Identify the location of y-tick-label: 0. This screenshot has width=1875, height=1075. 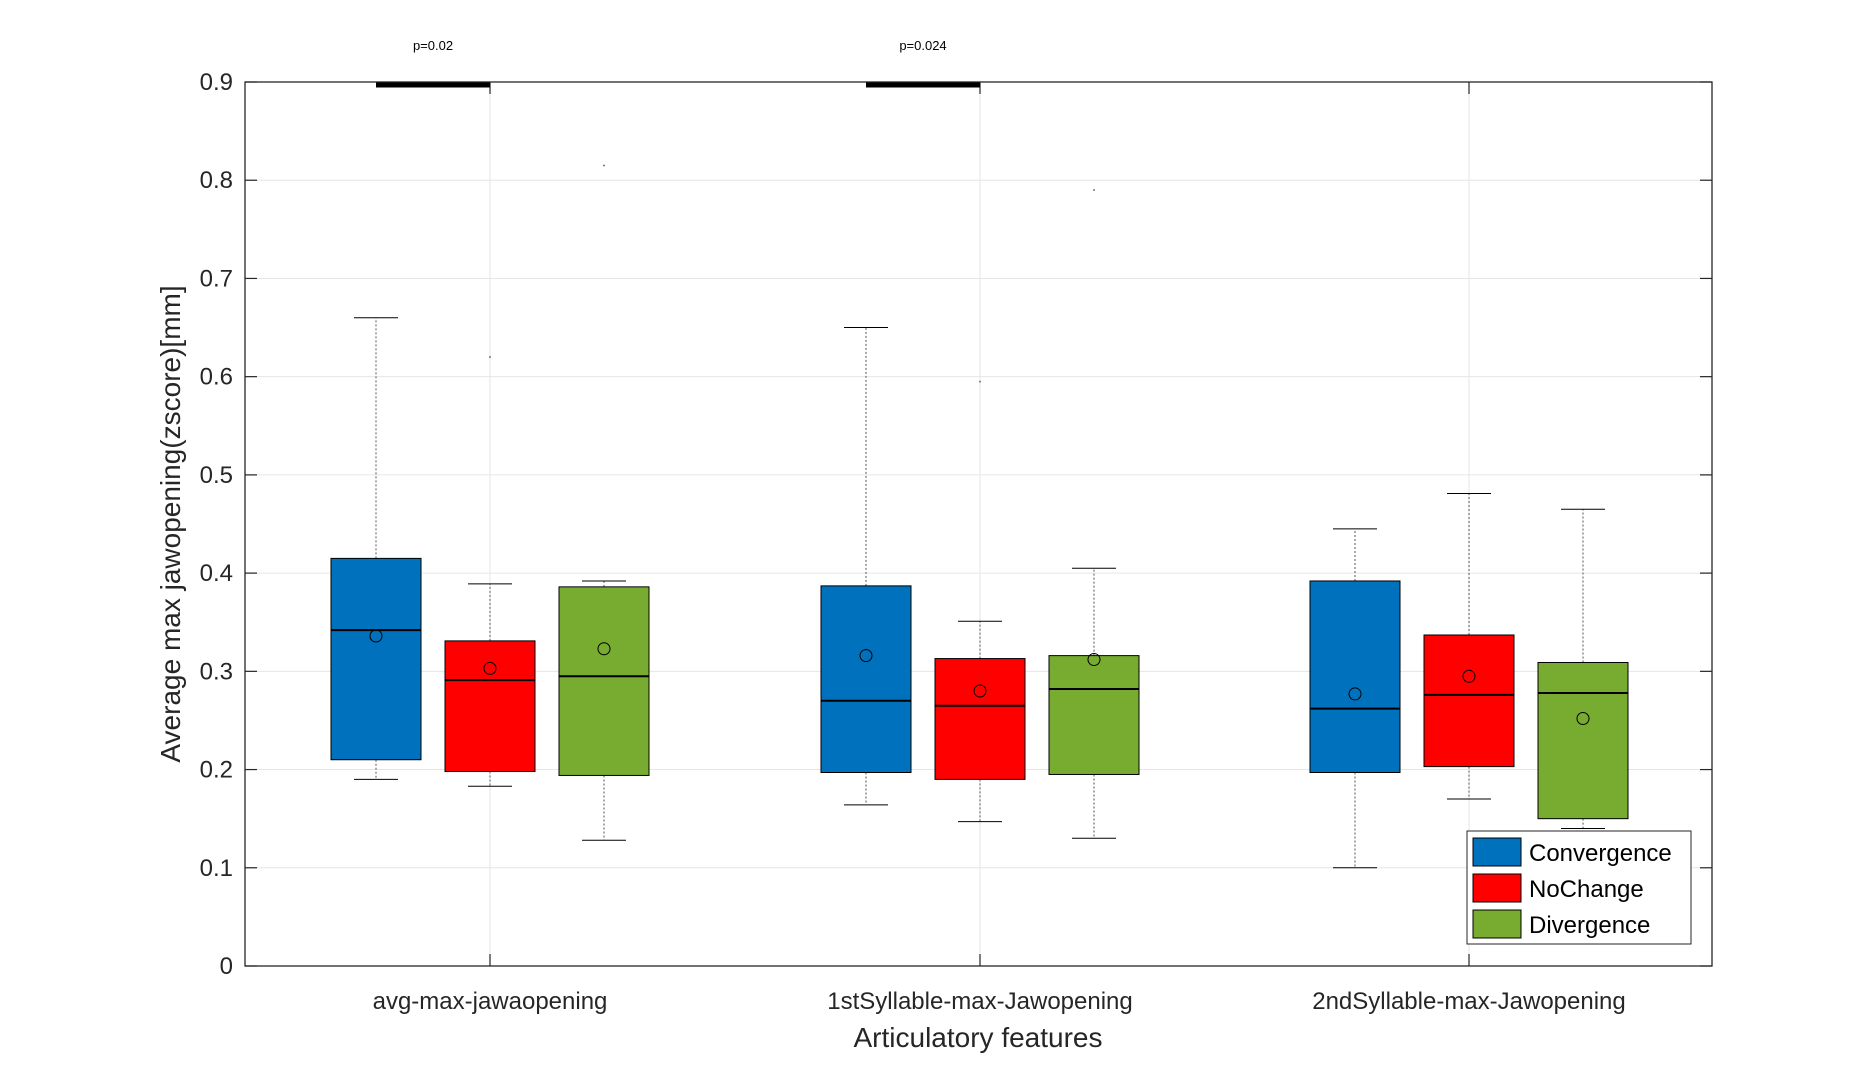
(226, 966).